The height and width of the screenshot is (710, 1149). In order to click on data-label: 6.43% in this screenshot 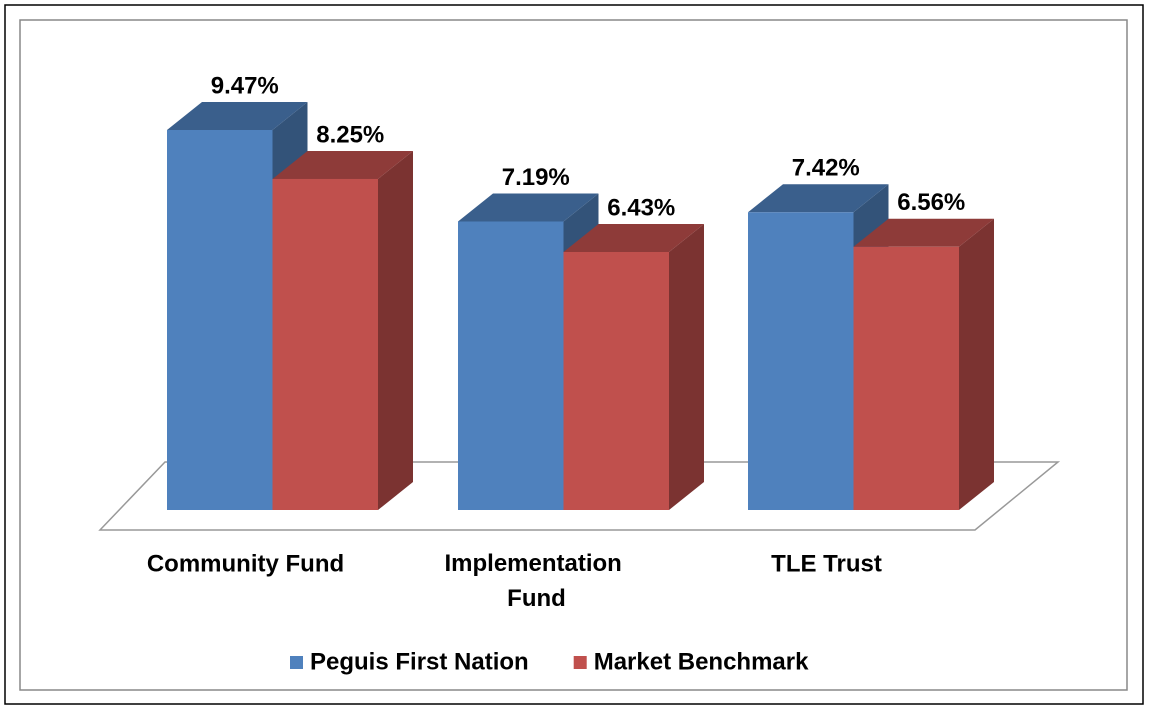, I will do `click(641, 207)`.